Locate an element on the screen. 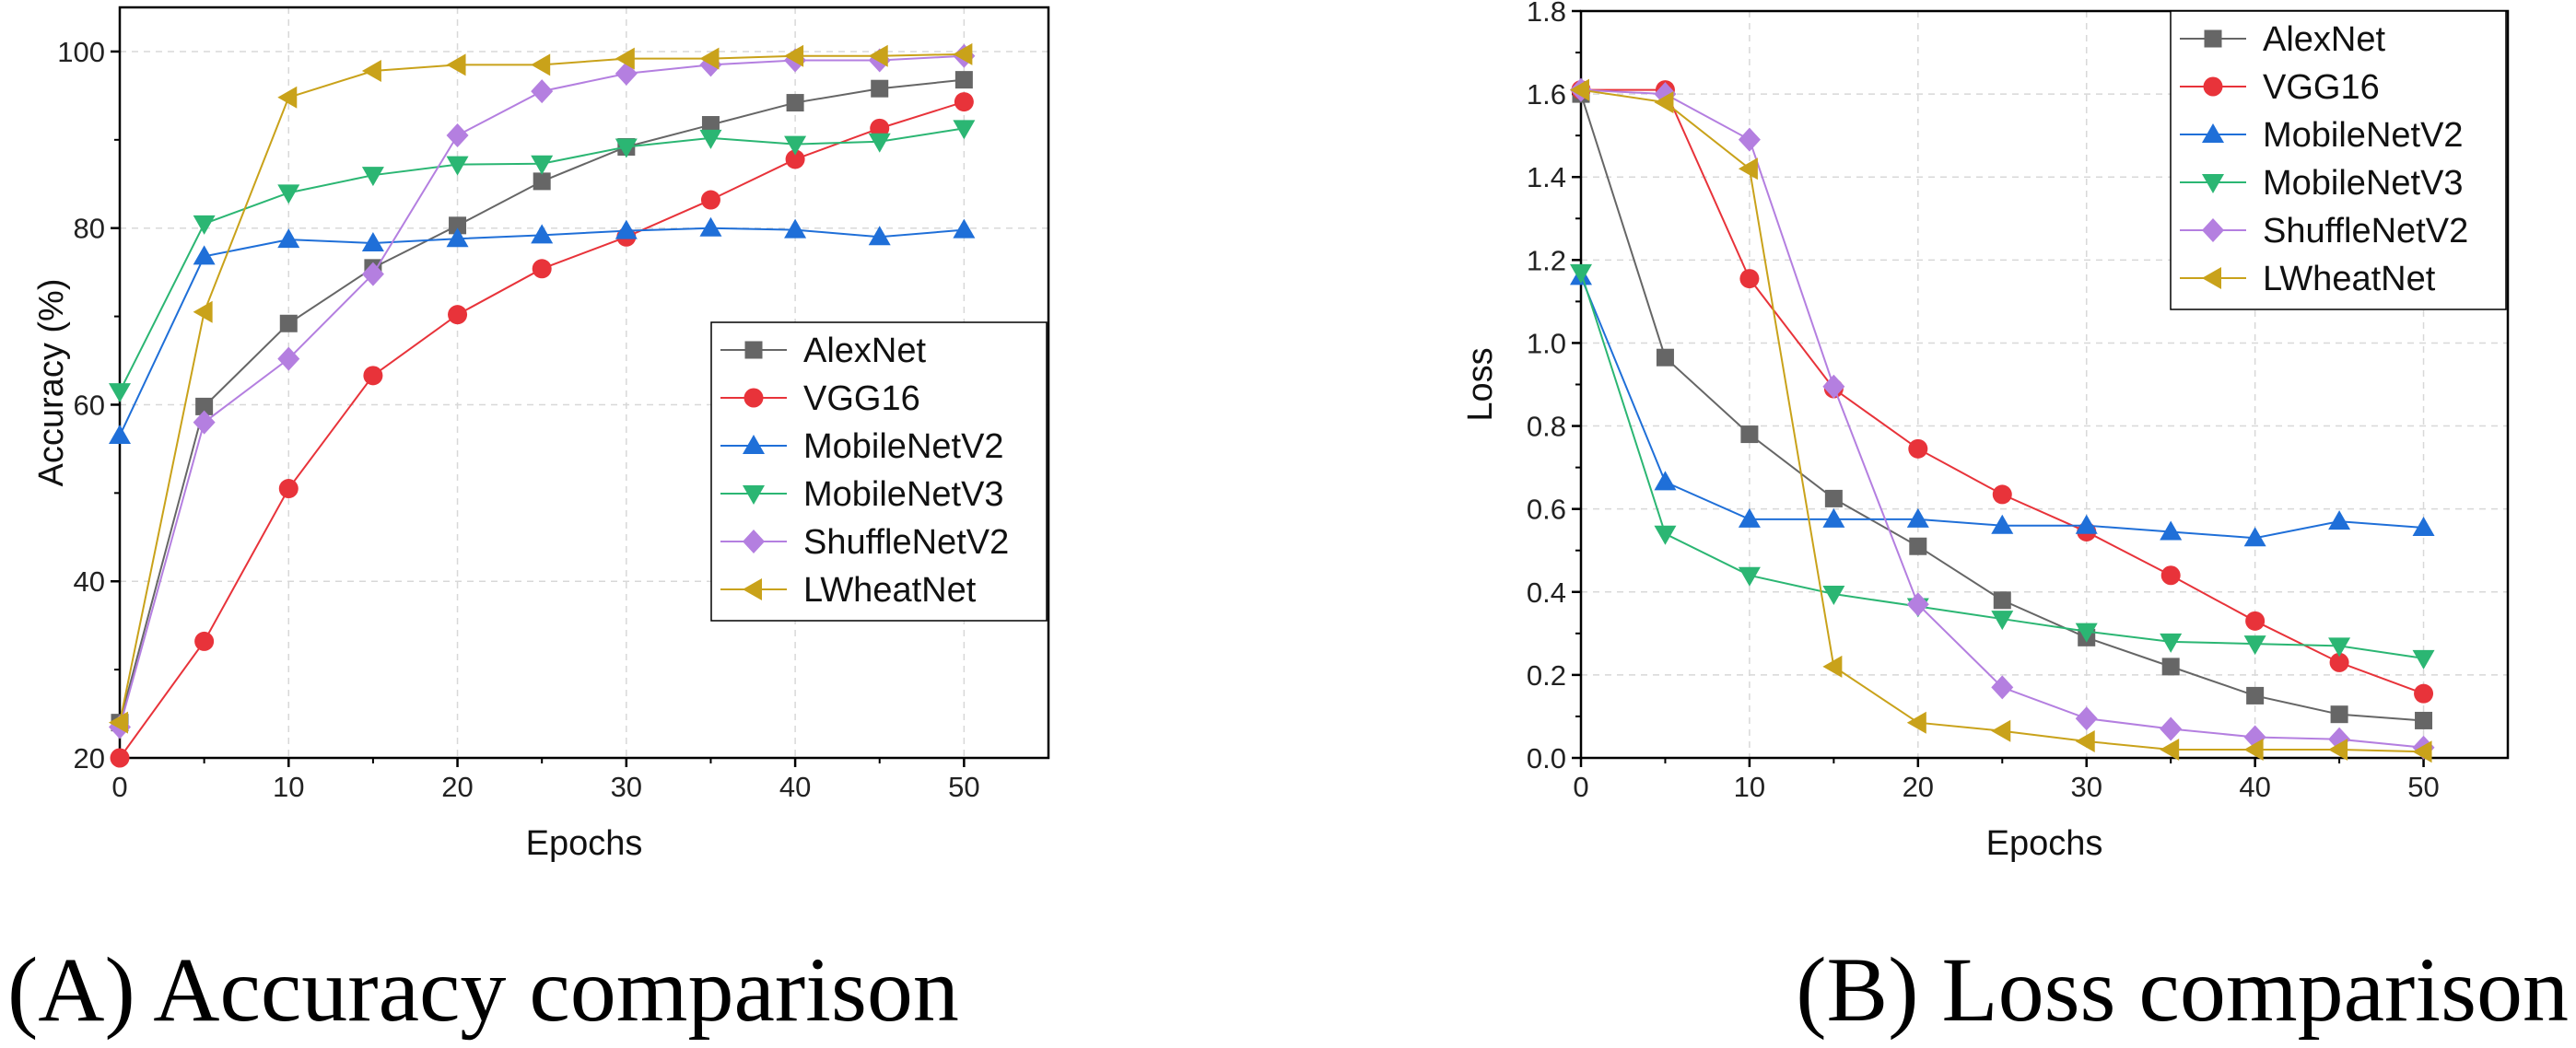 The width and height of the screenshot is (2576, 1048). y-axis-label: Accuracy (%) is located at coordinates (51, 383).